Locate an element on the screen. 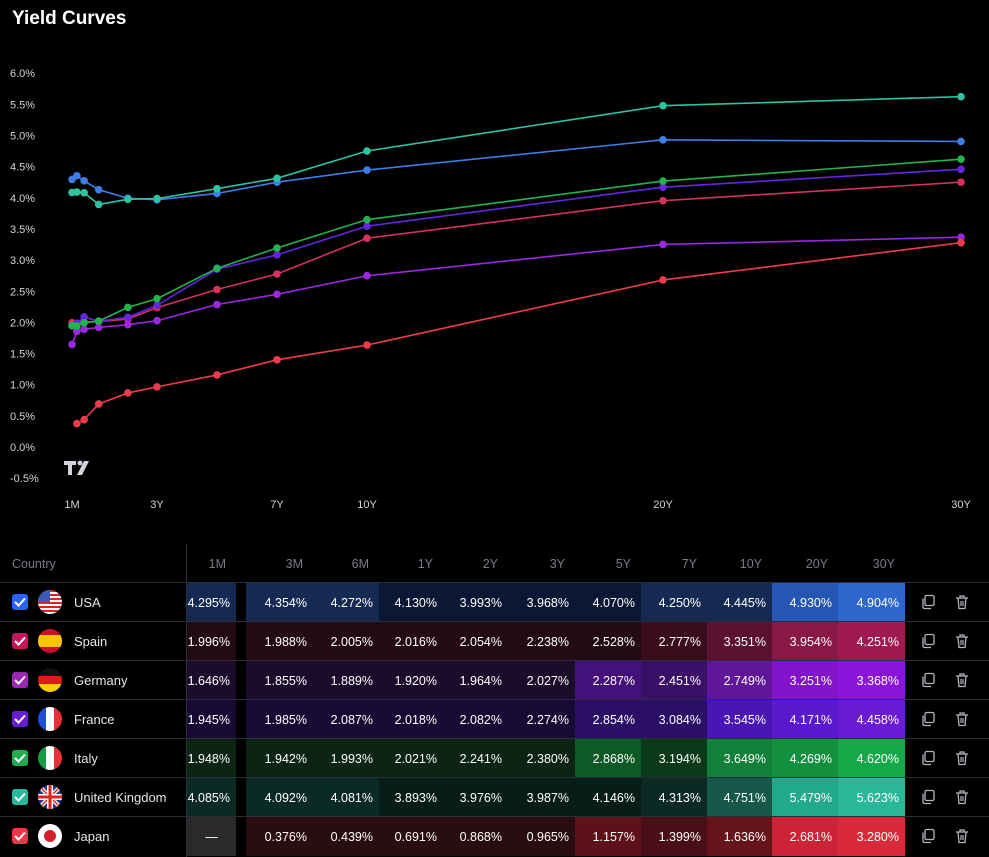 The height and width of the screenshot is (857, 989). column-separator is located at coordinates (186, 700).